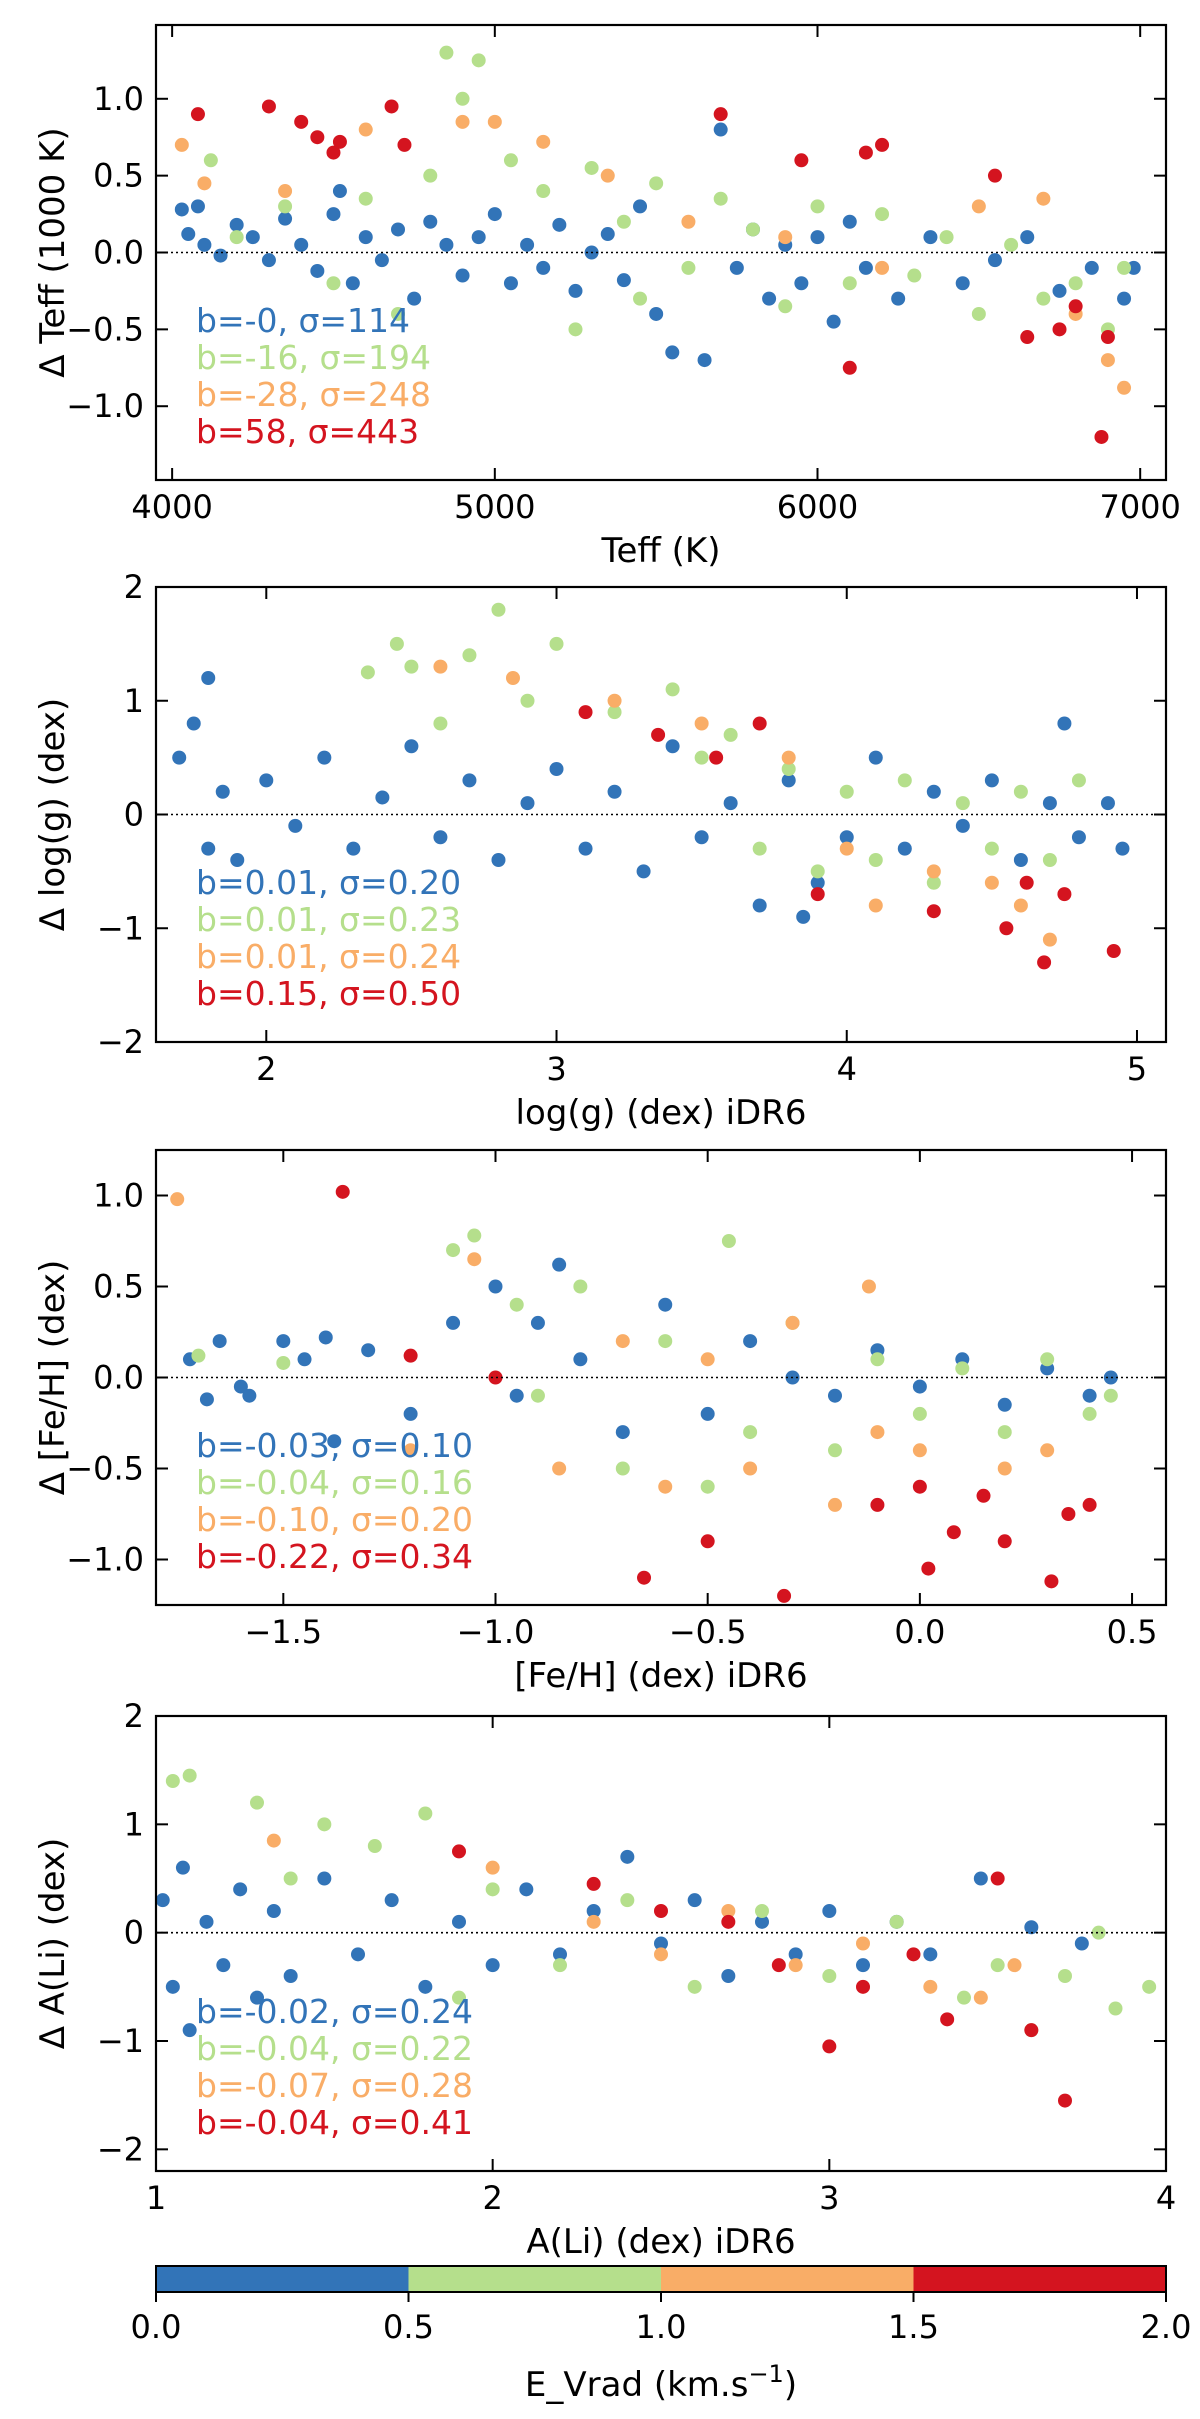 The height and width of the screenshot is (2419, 1200). I want to click on stats-label-red: b=-0.22, σ=0.34, so click(334, 1556).